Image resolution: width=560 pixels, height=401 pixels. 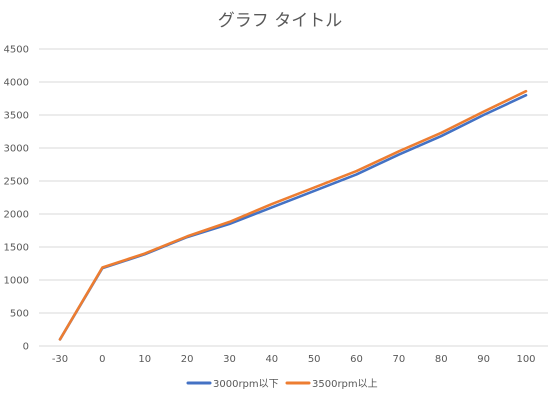 I want to click on y-tick-label: 2500, so click(x=16, y=182).